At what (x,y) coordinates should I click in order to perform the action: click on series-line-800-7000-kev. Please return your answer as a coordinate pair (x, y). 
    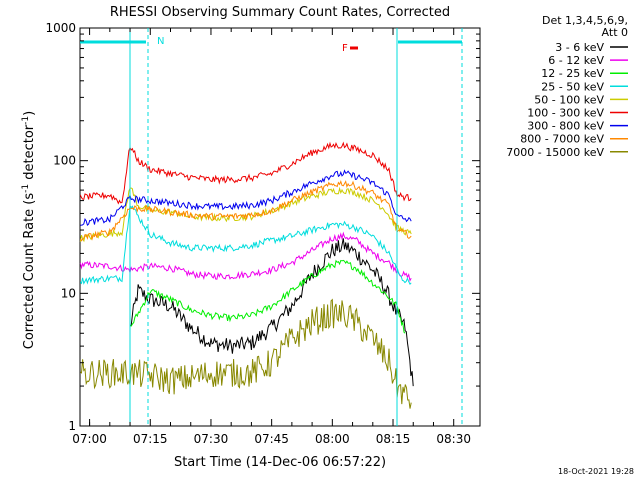
    Looking at the image, I should click on (245, 211).